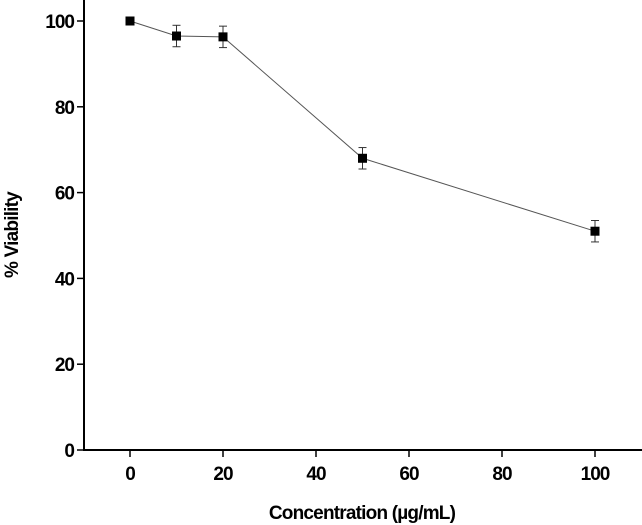 This screenshot has width=642, height=525. What do you see at coordinates (595, 474) in the screenshot?
I see `x-tick-label: 100` at bounding box center [595, 474].